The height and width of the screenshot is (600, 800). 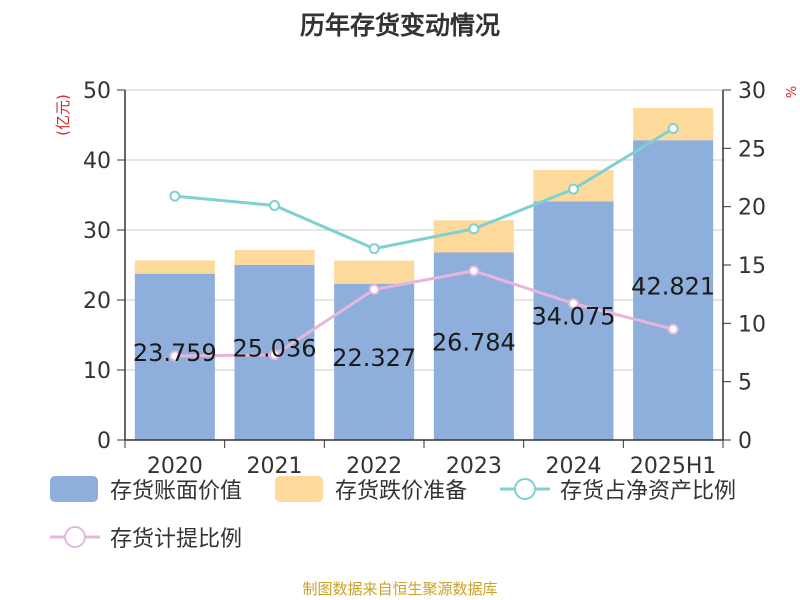 What do you see at coordinates (97, 231) in the screenshot?
I see `left-tick-label: 30` at bounding box center [97, 231].